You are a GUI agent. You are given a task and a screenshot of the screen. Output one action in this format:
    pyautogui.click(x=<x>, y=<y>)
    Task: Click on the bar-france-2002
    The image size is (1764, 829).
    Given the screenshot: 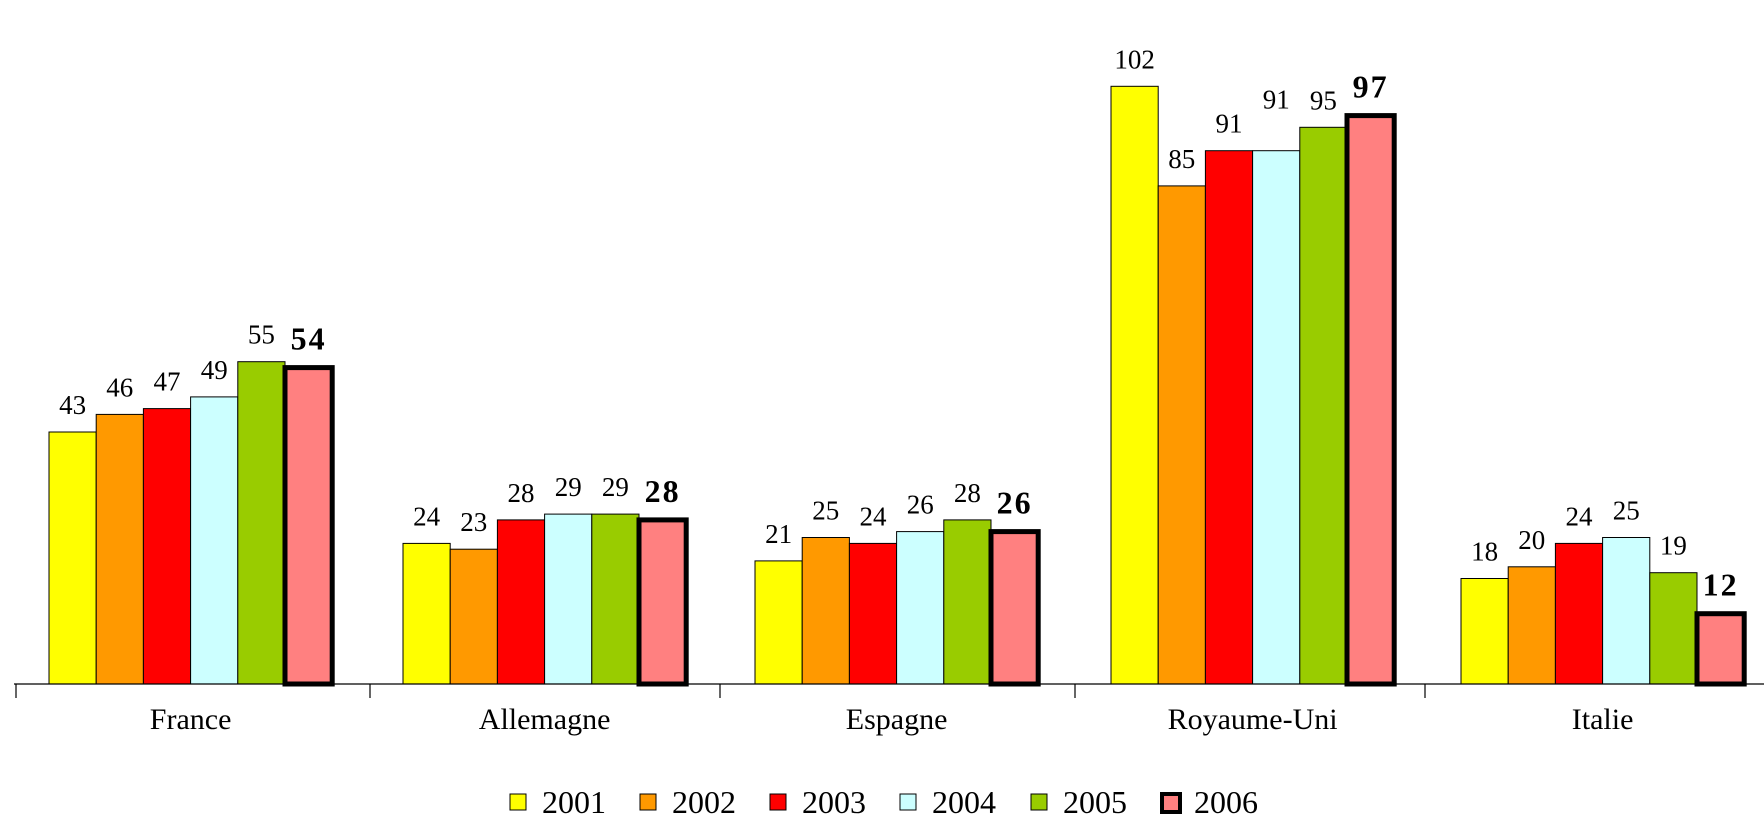 What is the action you would take?
    pyautogui.click(x=119, y=549)
    